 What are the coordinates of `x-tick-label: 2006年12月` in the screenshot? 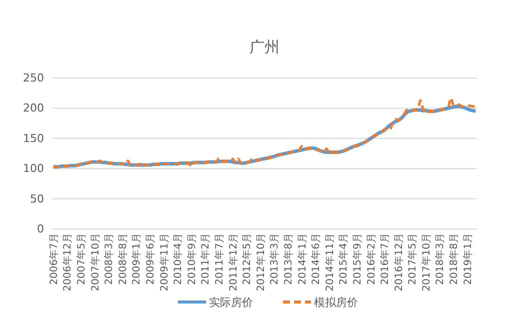 It's located at (68, 262).